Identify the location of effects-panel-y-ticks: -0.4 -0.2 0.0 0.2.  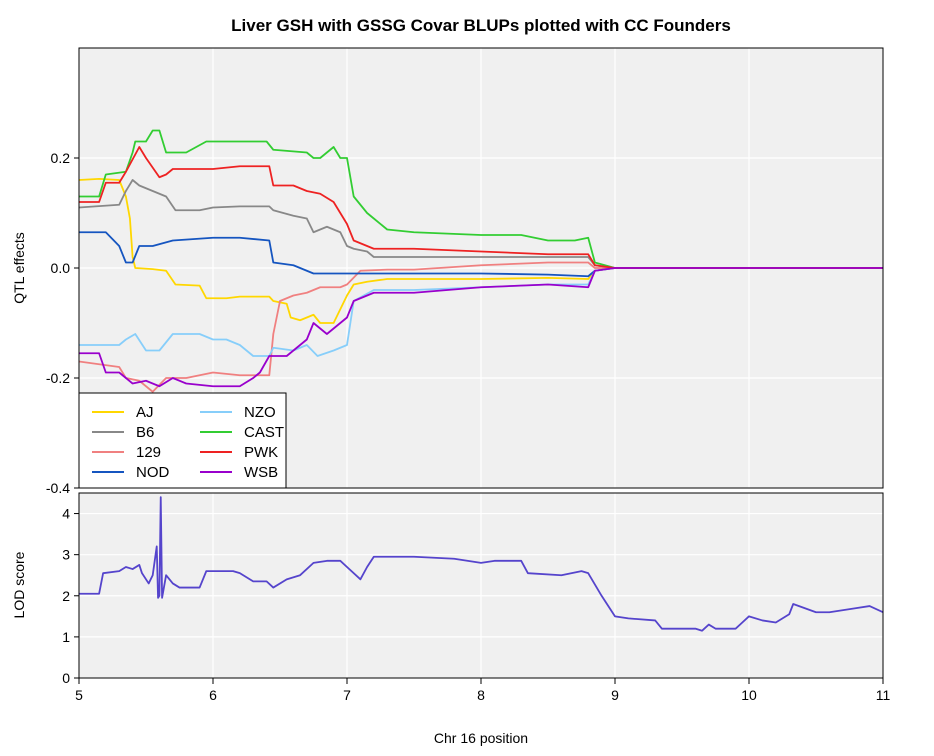
(62, 323).